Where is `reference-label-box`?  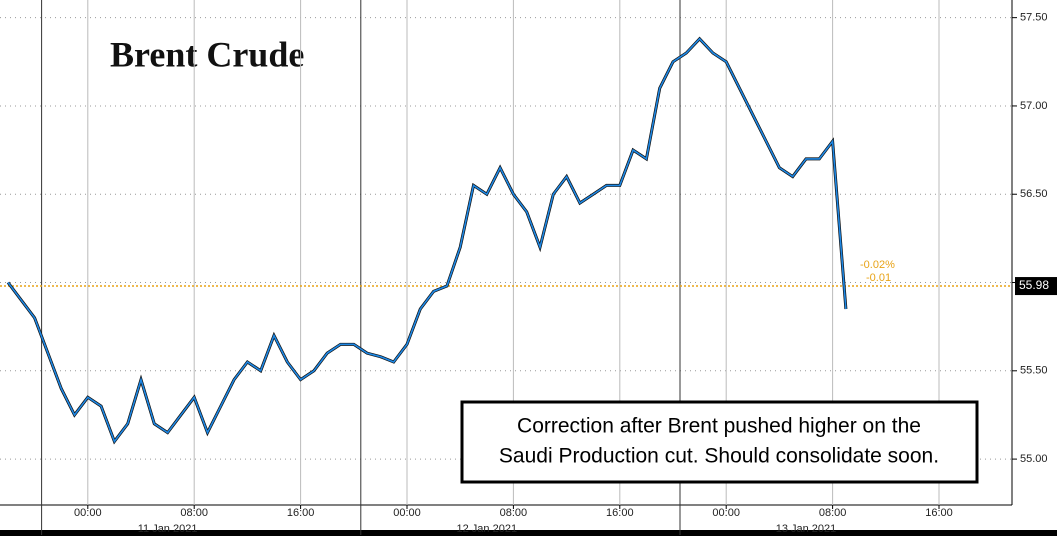
reference-label-box is located at coordinates (1036, 286).